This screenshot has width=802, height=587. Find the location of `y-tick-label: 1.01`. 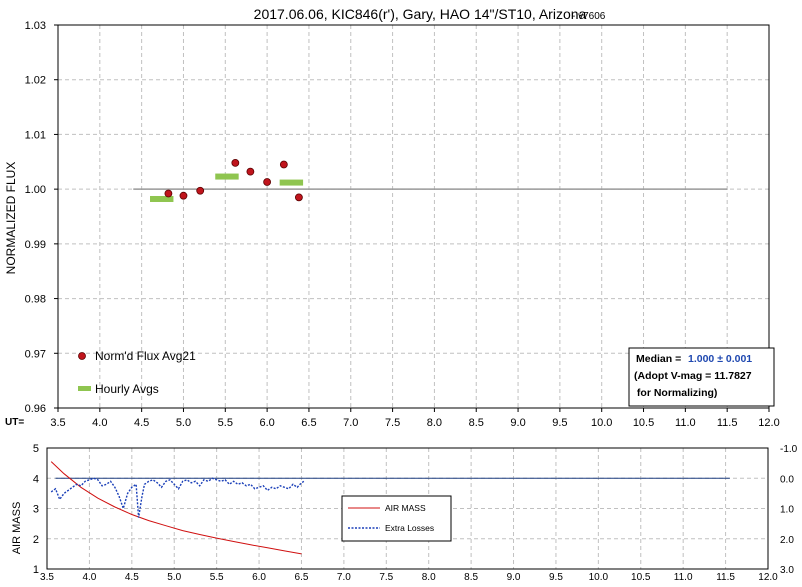

y-tick-label: 1.01 is located at coordinates (35, 135).